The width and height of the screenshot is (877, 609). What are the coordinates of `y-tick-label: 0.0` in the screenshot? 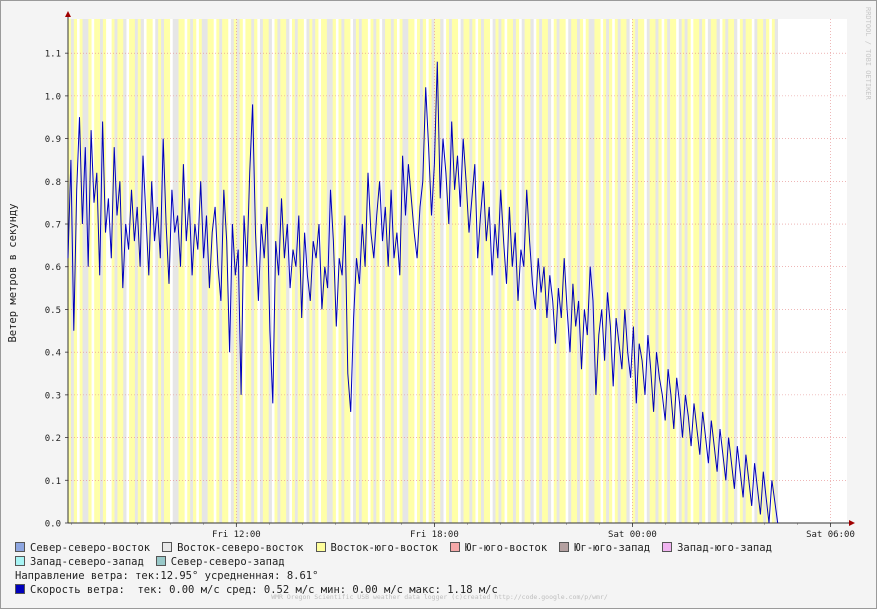 It's located at (53, 525).